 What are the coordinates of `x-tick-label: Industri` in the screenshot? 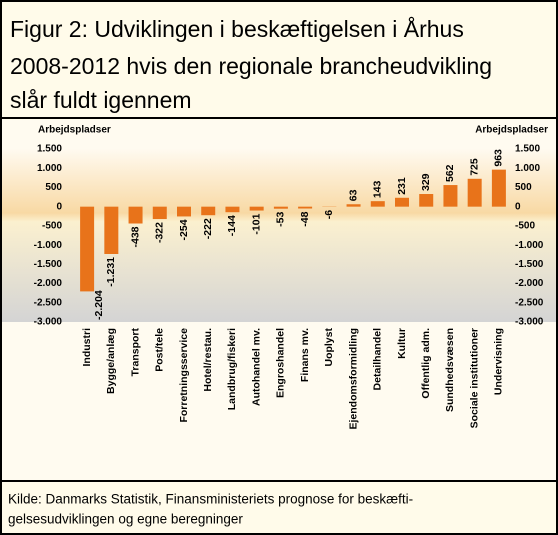 It's located at (87, 347).